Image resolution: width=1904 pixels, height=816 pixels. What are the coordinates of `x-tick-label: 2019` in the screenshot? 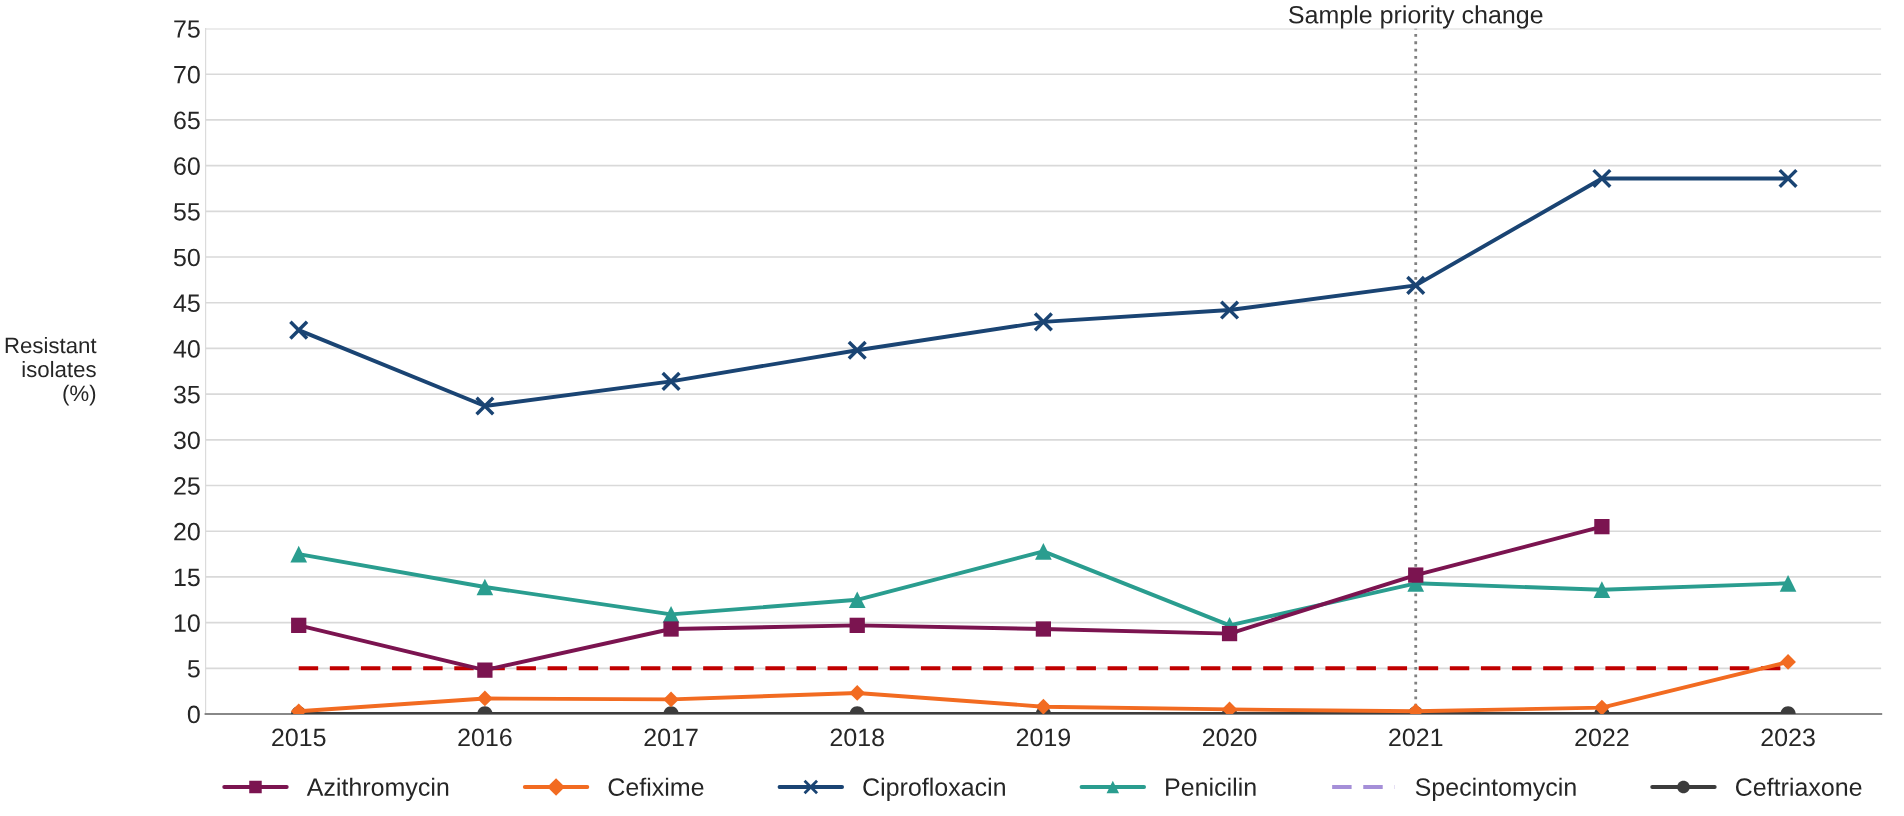 It's located at (1043, 737).